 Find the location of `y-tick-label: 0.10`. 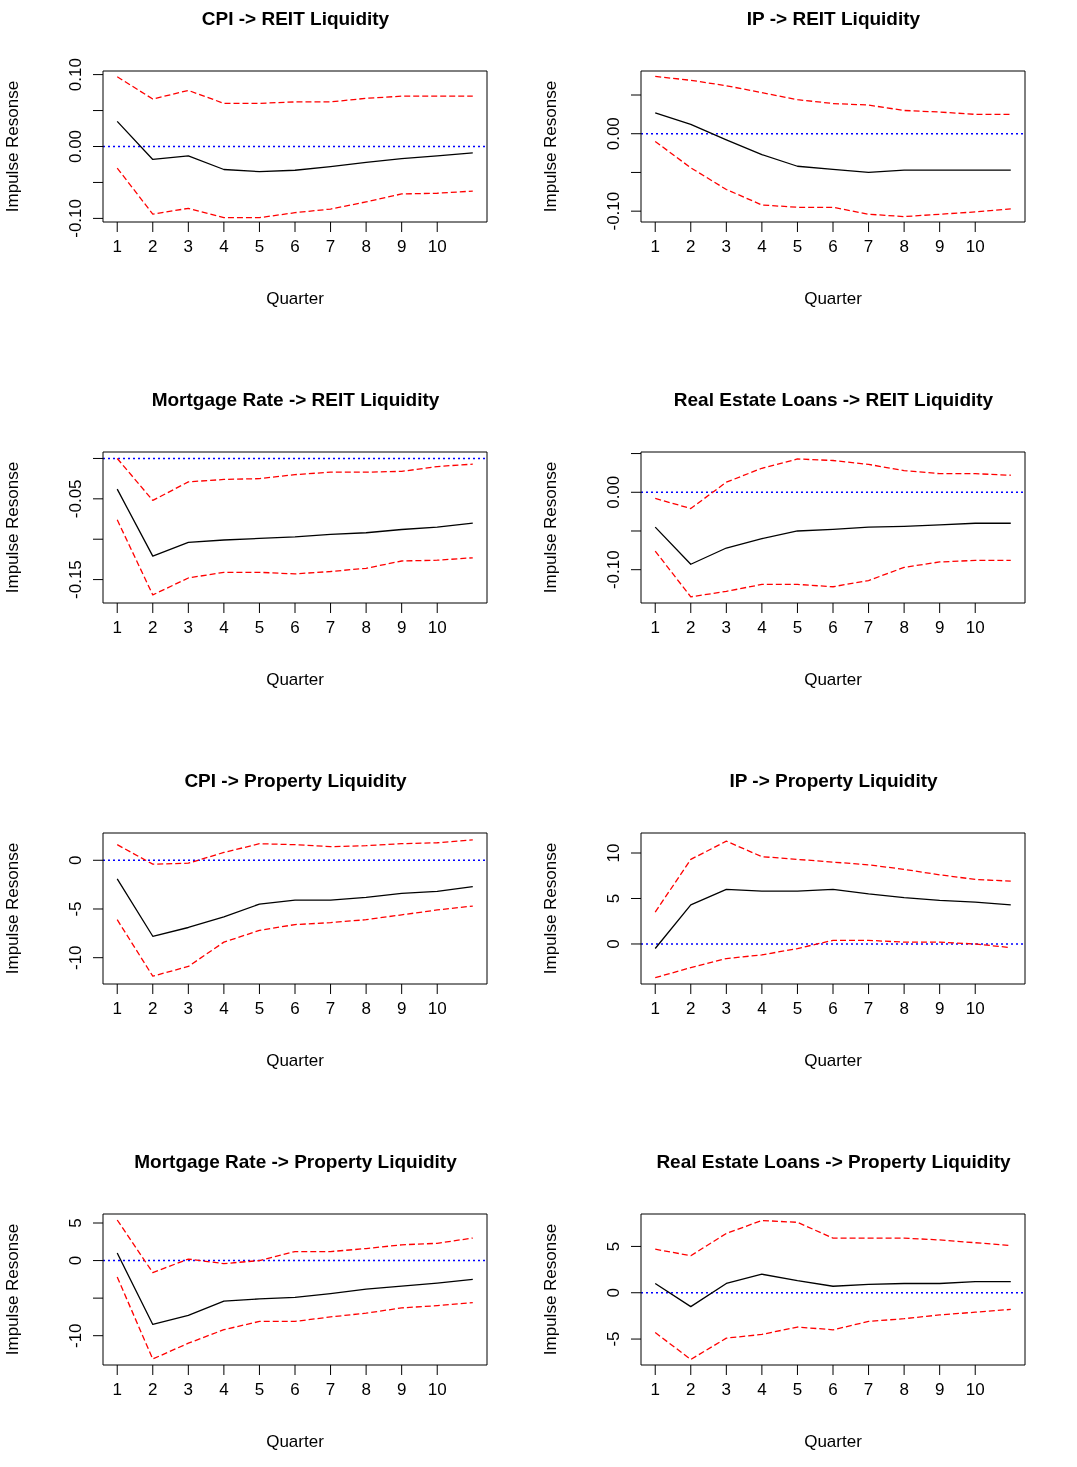

y-tick-label: 0.10 is located at coordinates (75, 75).